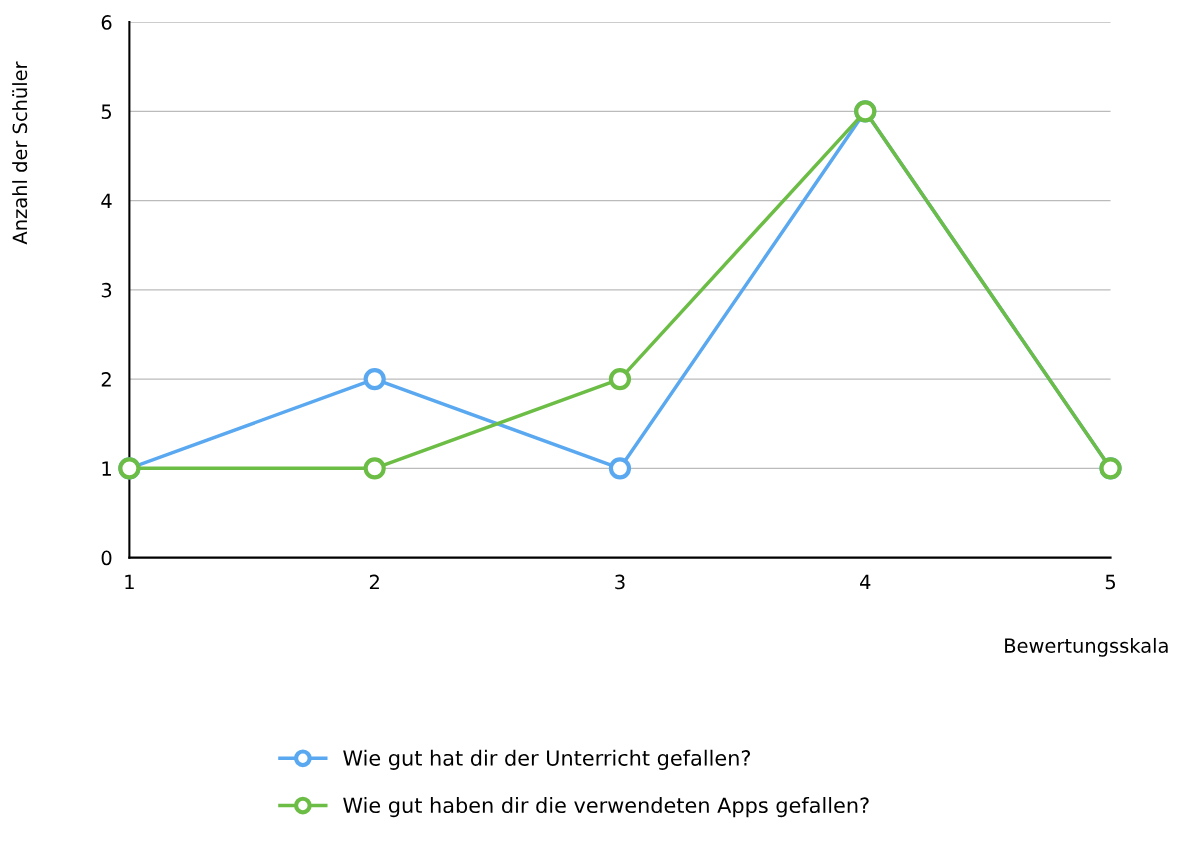 The width and height of the screenshot is (1198, 850). What do you see at coordinates (620, 582) in the screenshot?
I see `x-tick-label: 3` at bounding box center [620, 582].